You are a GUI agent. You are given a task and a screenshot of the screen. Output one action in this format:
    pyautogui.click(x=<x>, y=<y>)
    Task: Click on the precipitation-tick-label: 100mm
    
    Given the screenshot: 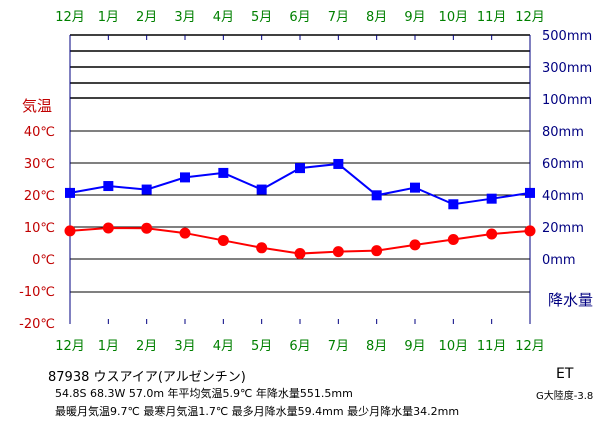 What is the action you would take?
    pyautogui.click(x=567, y=100)
    